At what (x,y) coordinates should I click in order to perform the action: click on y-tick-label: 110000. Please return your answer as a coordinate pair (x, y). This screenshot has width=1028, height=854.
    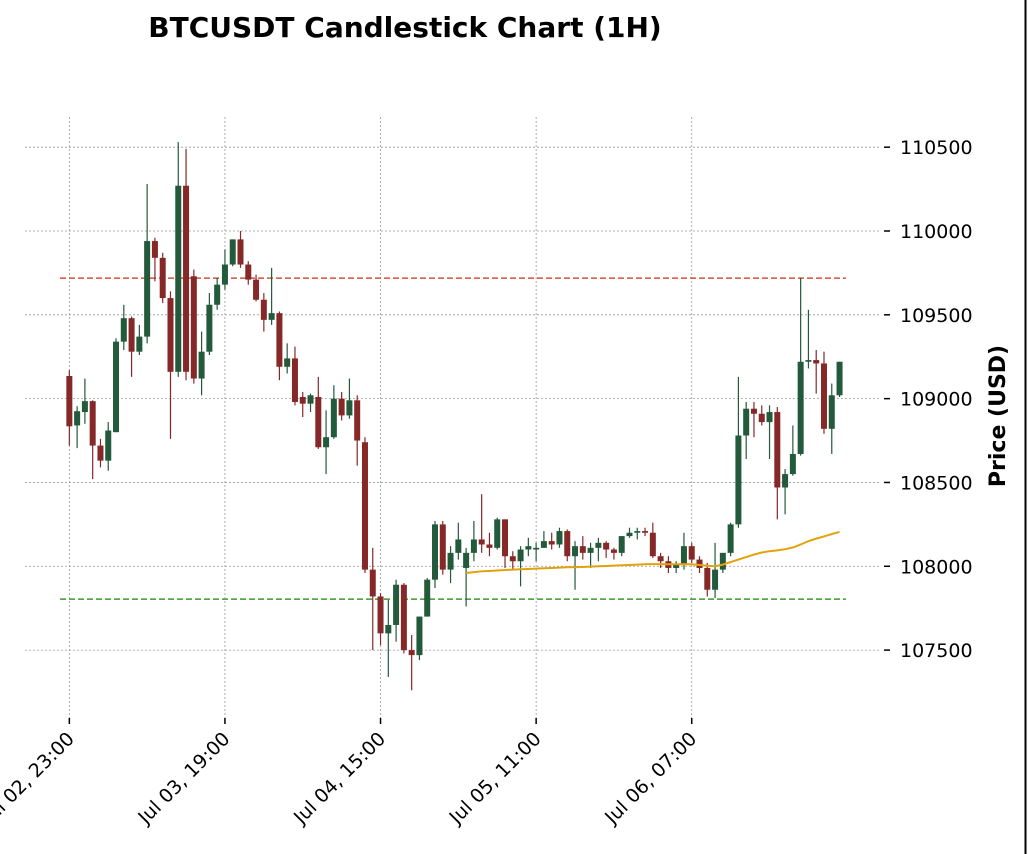
    Looking at the image, I should click on (936, 232).